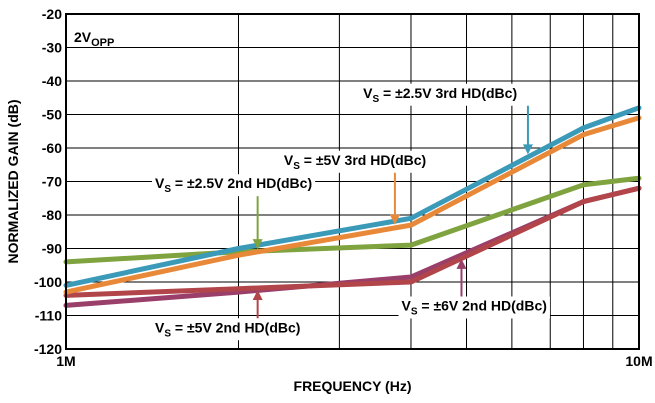 Image resolution: width=655 pixels, height=403 pixels. Describe the element at coordinates (52, 48) in the screenshot. I see `y-tick-label: -30` at that location.